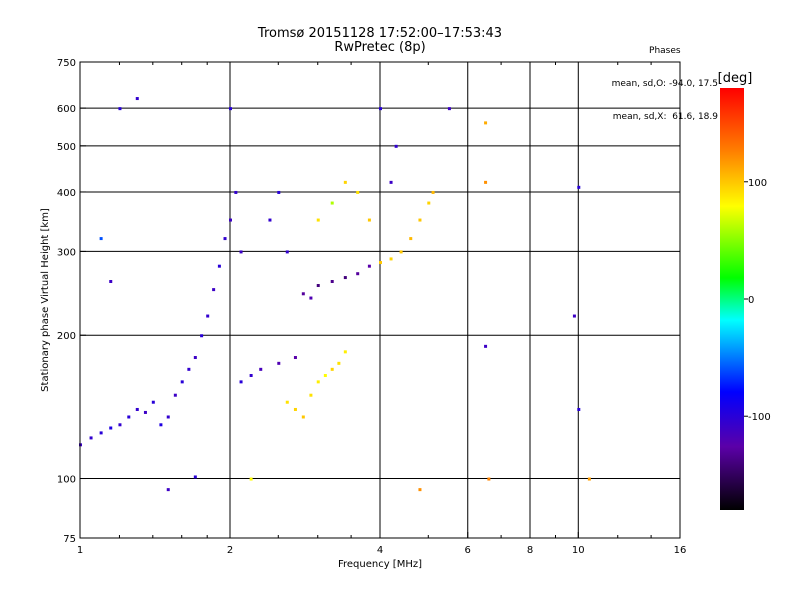 The image size is (800, 600). I want to click on x-tick-label: 6, so click(468, 550).